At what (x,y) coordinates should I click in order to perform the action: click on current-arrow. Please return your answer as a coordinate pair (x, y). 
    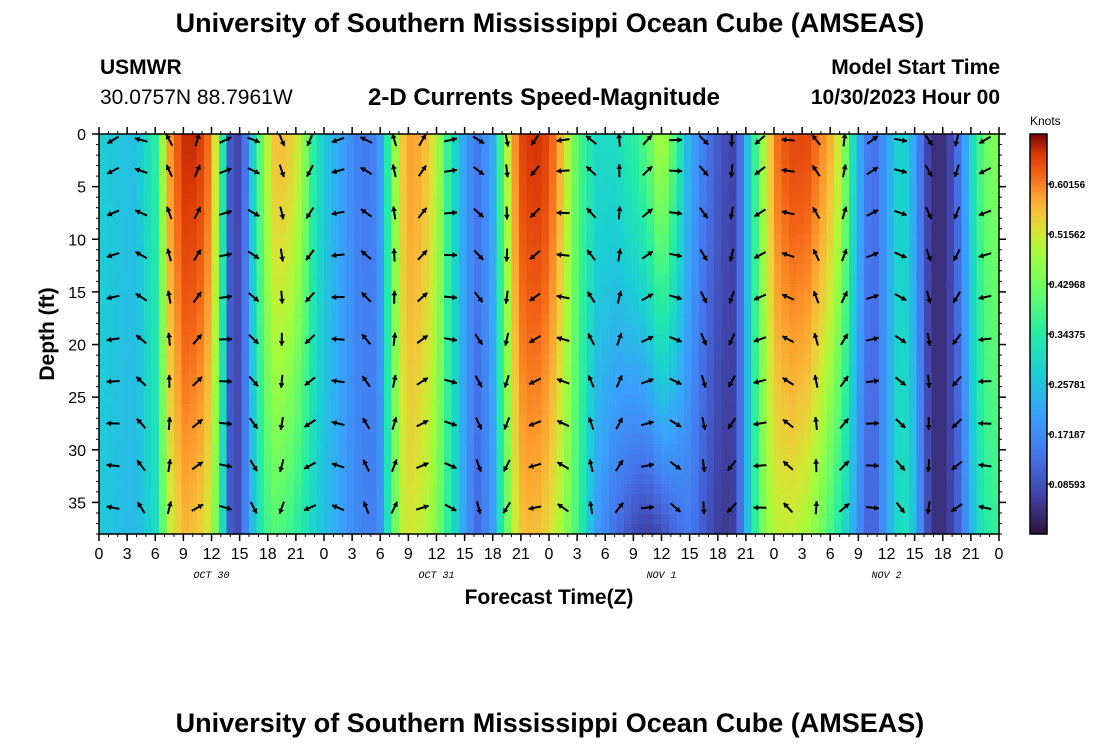
    Looking at the image, I should click on (226, 507).